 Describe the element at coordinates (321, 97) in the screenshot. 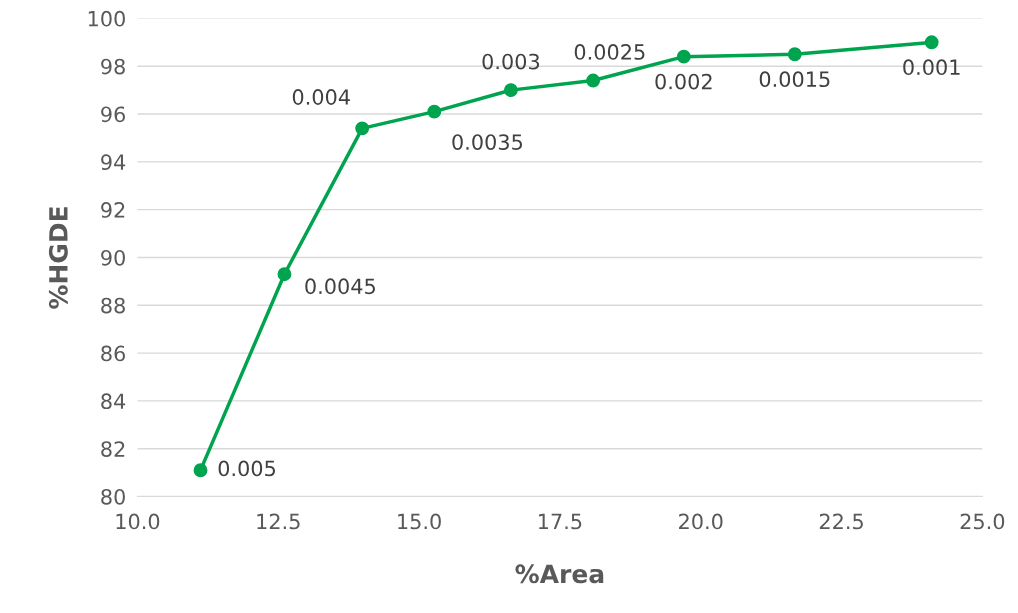

I see `annotation: 0.004` at that location.